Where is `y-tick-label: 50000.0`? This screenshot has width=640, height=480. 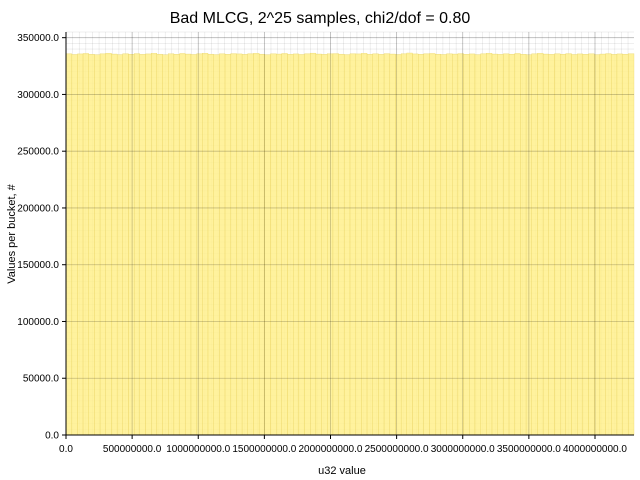 y-tick-label: 50000.0 is located at coordinates (41, 379).